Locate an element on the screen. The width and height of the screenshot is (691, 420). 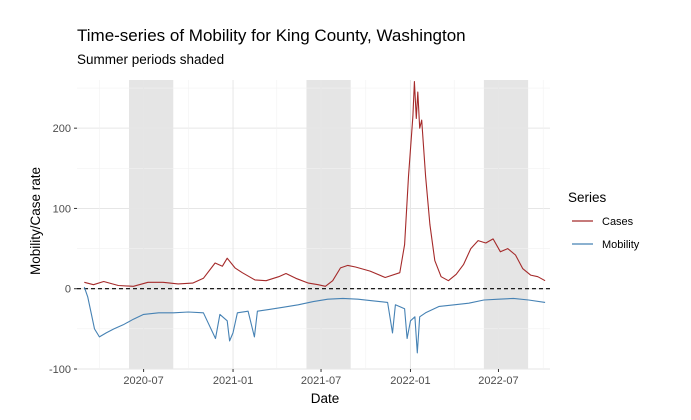
legend-label-cases: Cases is located at coordinates (618, 222).